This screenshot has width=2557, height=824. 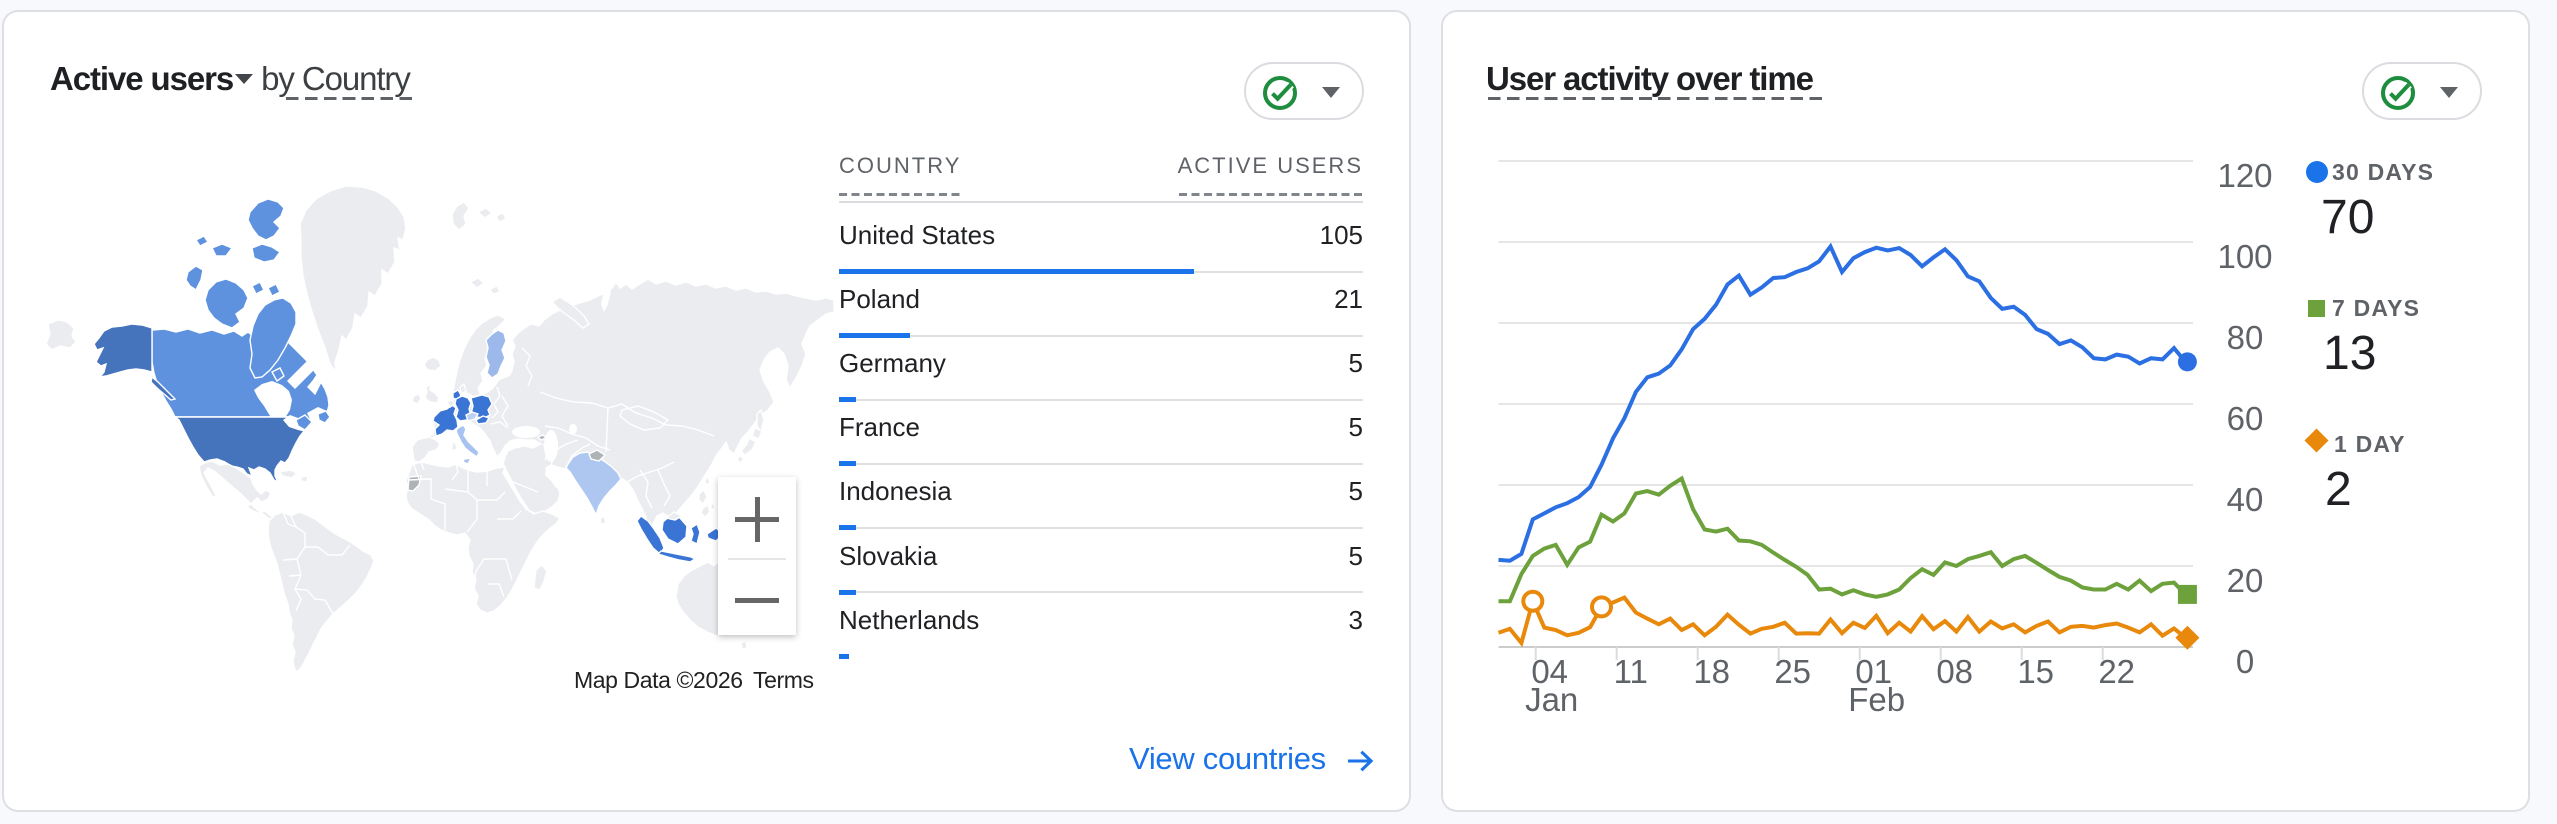 I want to click on svg-text: 15, so click(x=2035, y=671).